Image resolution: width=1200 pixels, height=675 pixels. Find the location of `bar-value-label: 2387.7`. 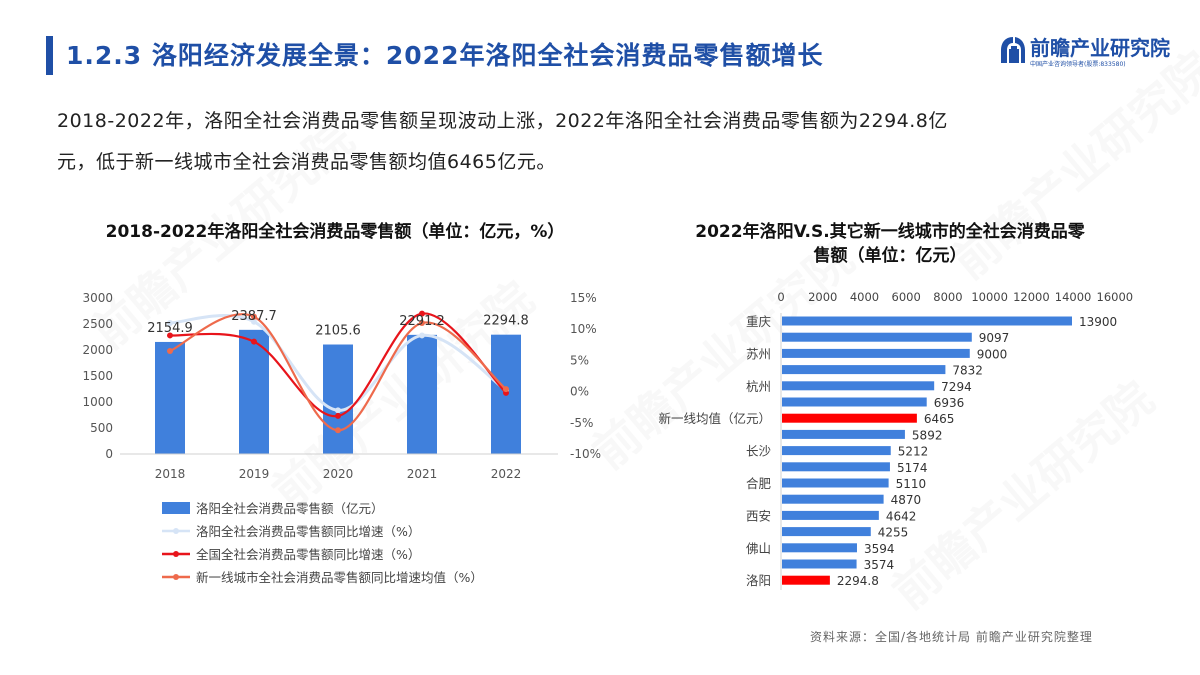

bar-value-label: 2387.7 is located at coordinates (254, 316).